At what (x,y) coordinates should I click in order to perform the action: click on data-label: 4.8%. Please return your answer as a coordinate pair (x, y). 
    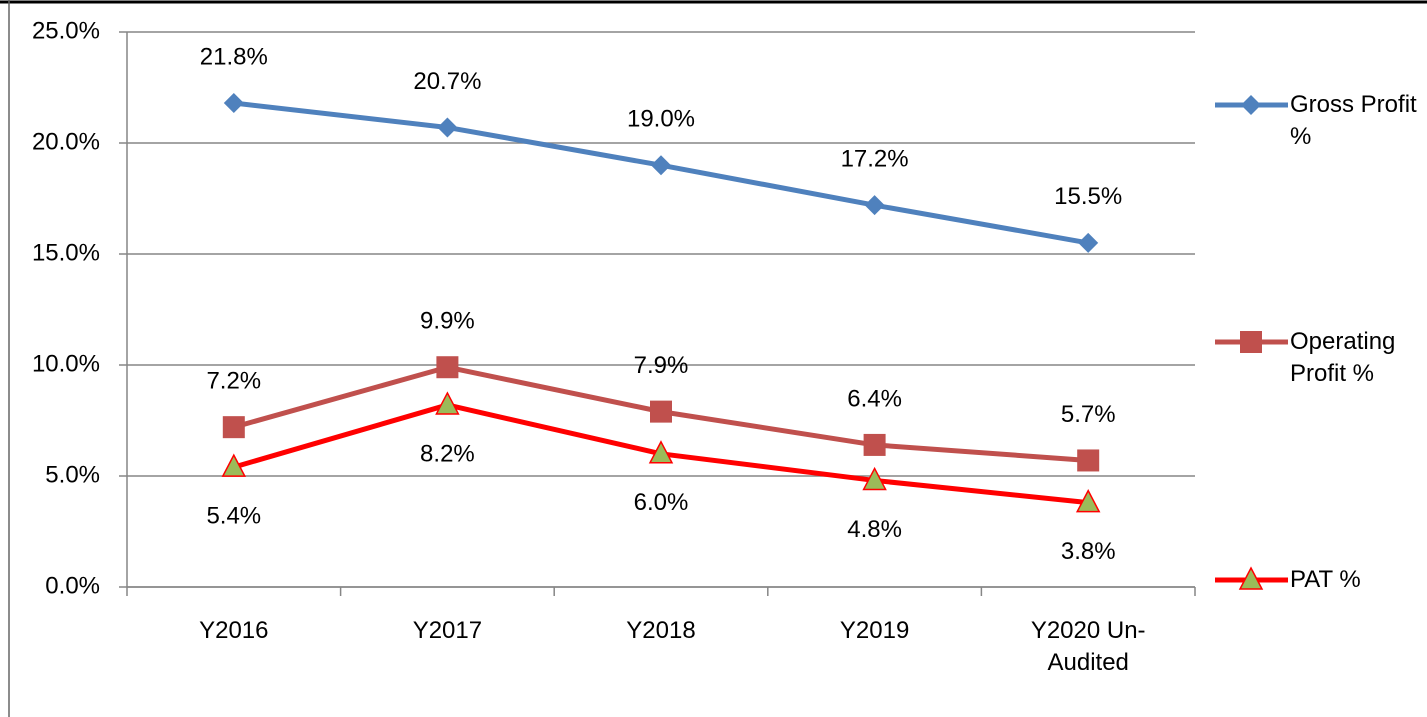
    Looking at the image, I should click on (874, 529).